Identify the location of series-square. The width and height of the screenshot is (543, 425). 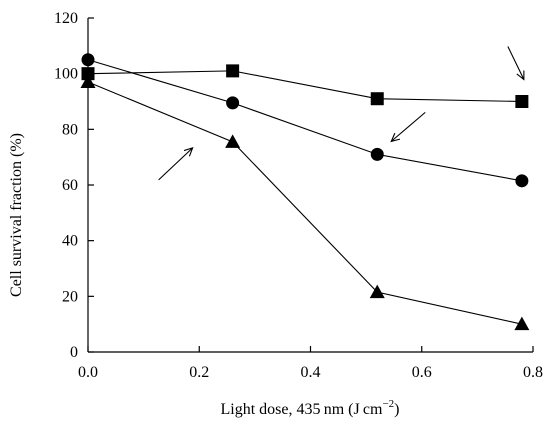
(305, 86).